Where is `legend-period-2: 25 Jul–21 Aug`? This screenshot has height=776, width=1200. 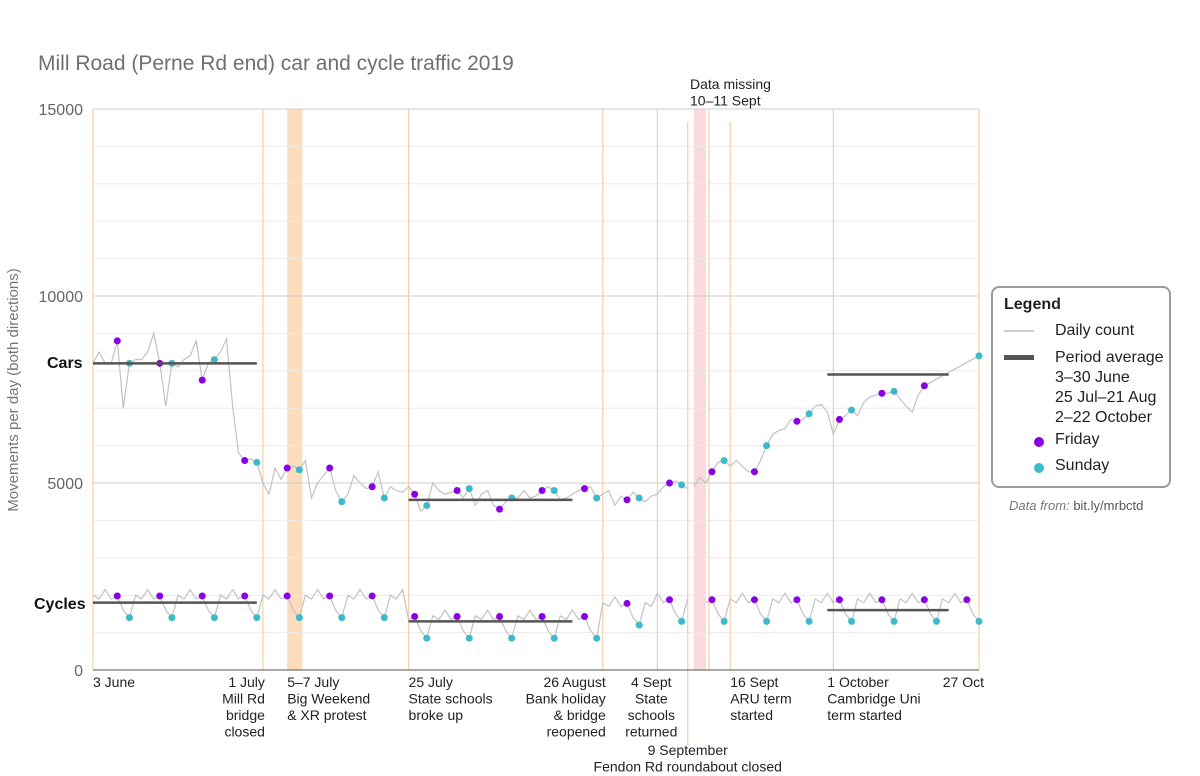
legend-period-2: 25 Jul–21 Aug is located at coordinates (1106, 397).